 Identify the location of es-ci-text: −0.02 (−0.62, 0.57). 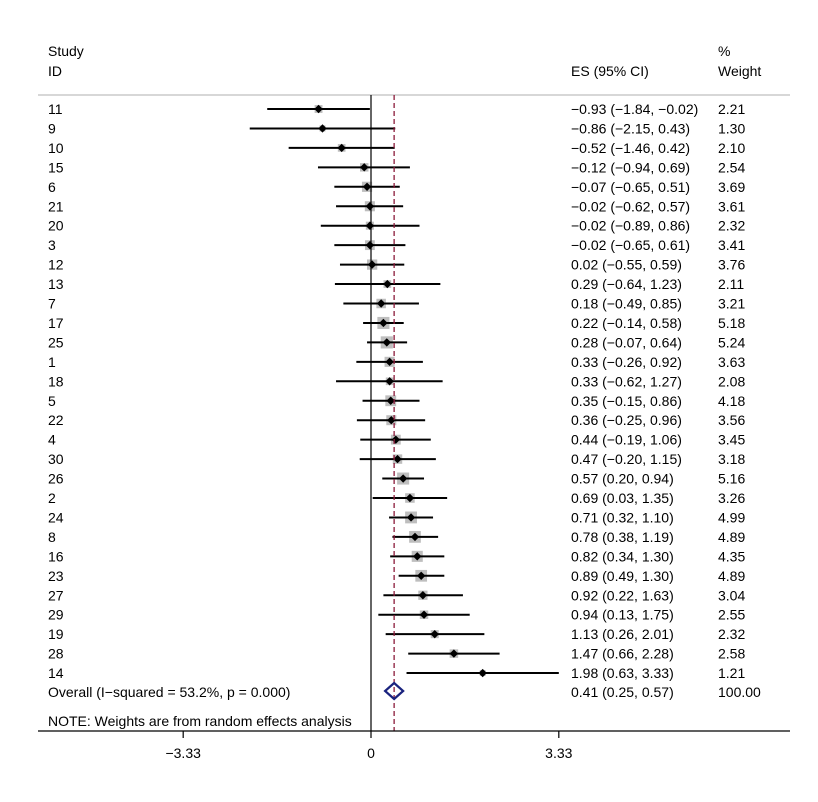
(630, 206).